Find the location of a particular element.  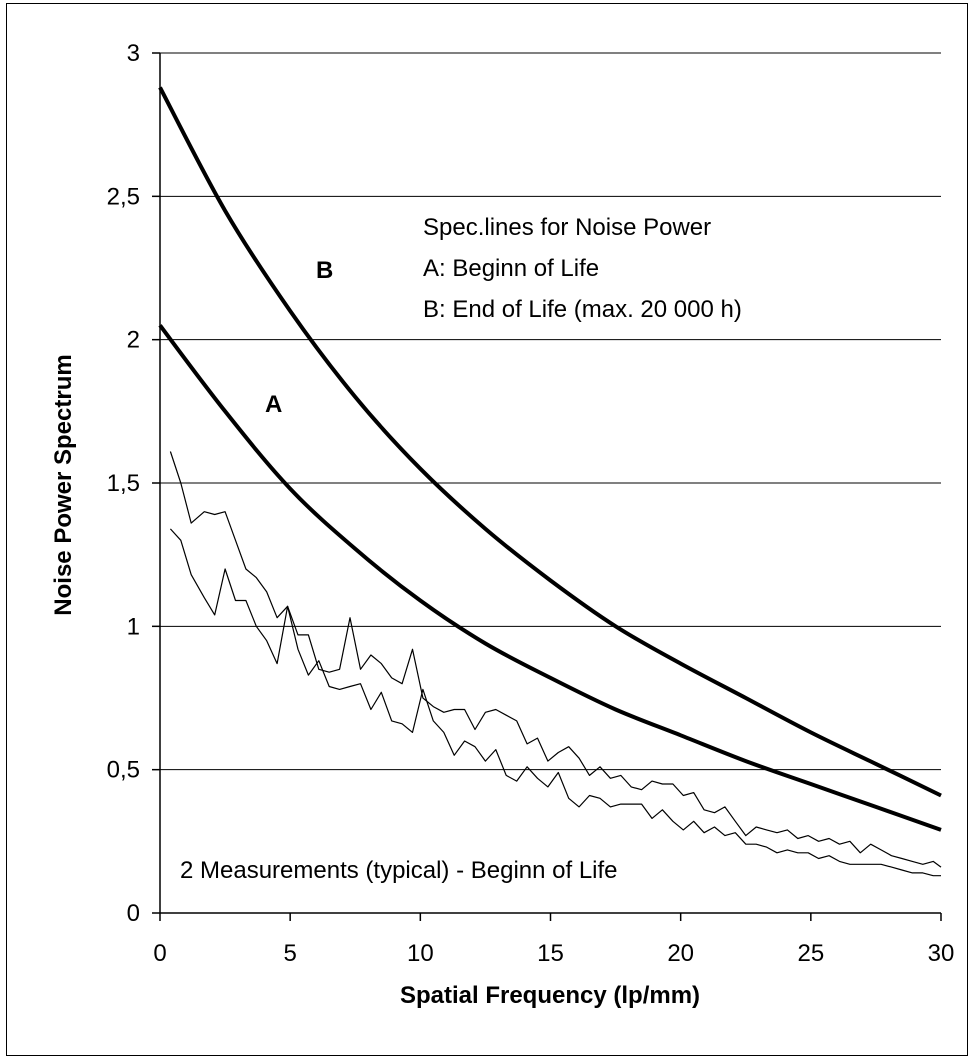

y-tick-label: 0,5 is located at coordinates (123, 770).